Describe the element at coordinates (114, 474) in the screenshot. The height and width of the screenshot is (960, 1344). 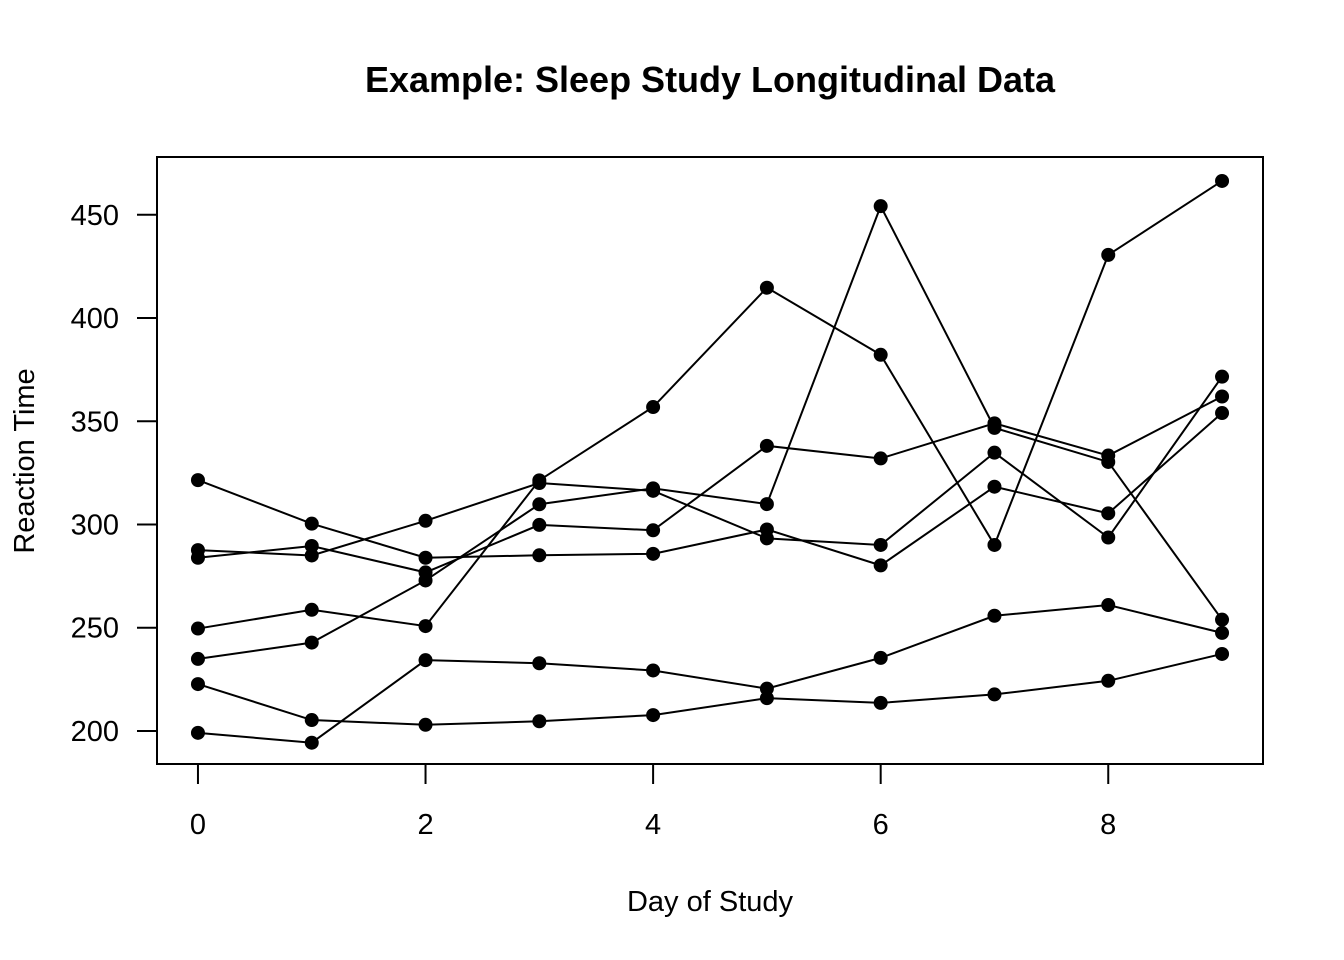
I see `y-axis: 200 250 300 350 400 450` at that location.